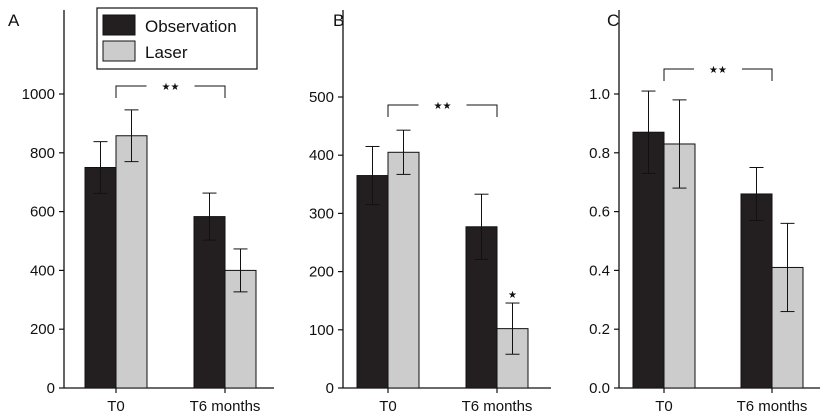 The height and width of the screenshot is (417, 823). What do you see at coordinates (177, 38) in the screenshot?
I see `legend: Observation Laser` at bounding box center [177, 38].